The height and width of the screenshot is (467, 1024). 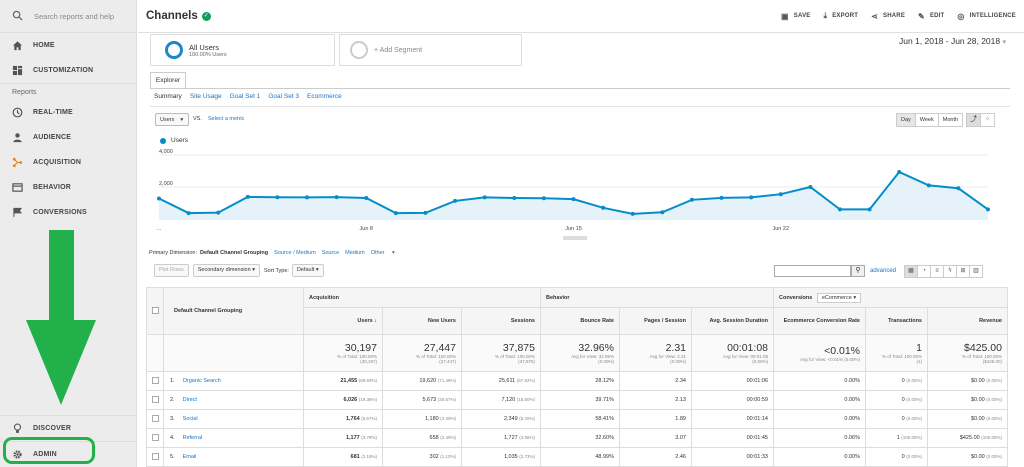 I want to click on col-pages-session: Pages / Session, so click(x=655, y=321).